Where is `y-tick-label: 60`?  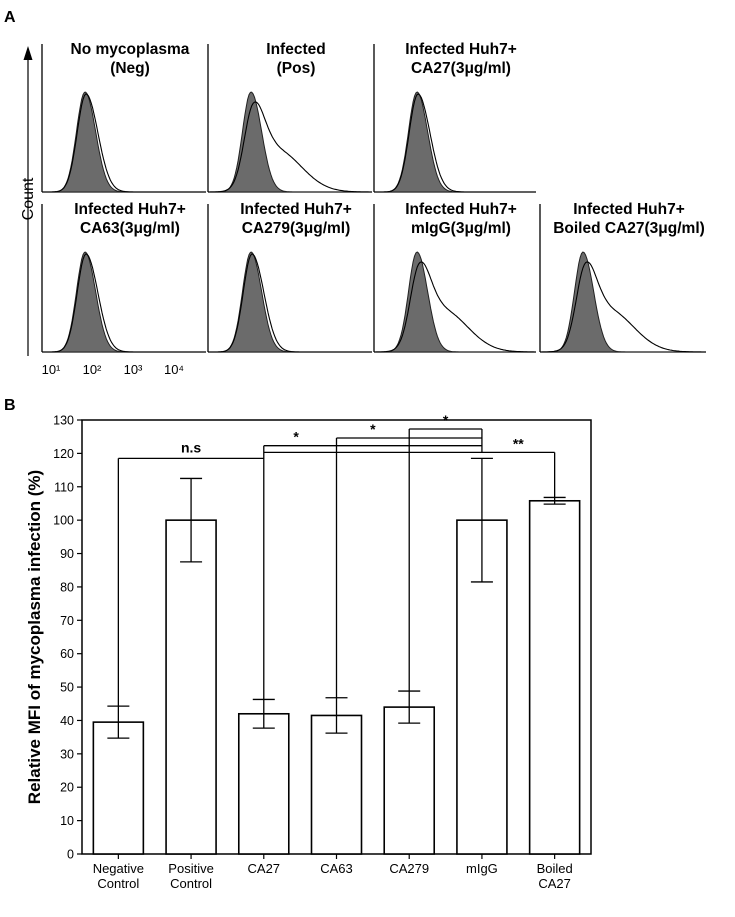
y-tick-label: 60 is located at coordinates (67, 654).